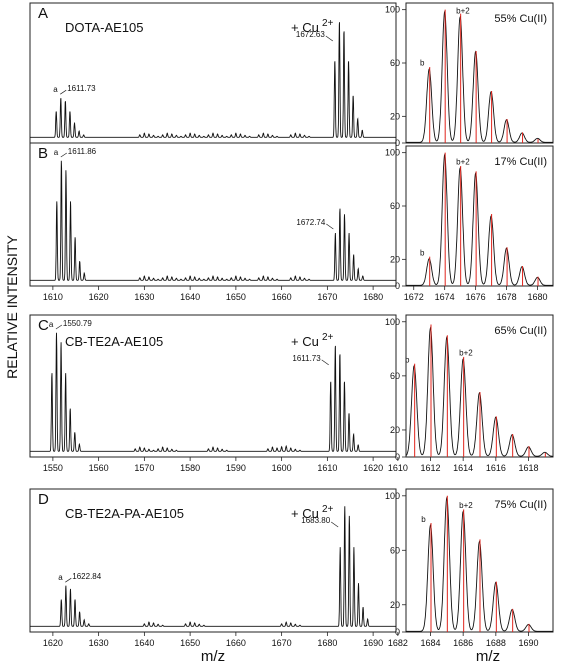 This screenshot has width=565, height=667. Describe the element at coordinates (144, 643) in the screenshot. I see `x-tick-label: 1640` at that location.